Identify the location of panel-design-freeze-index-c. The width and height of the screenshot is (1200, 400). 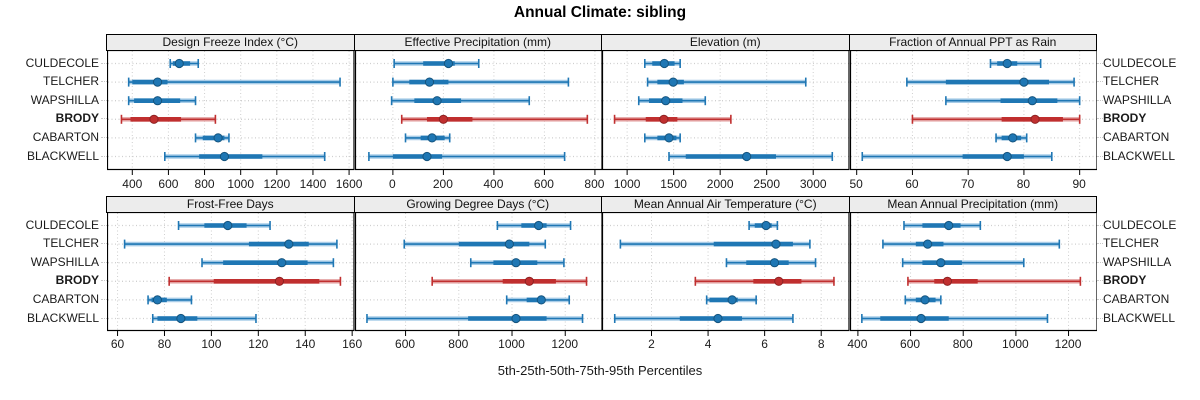
(230, 112).